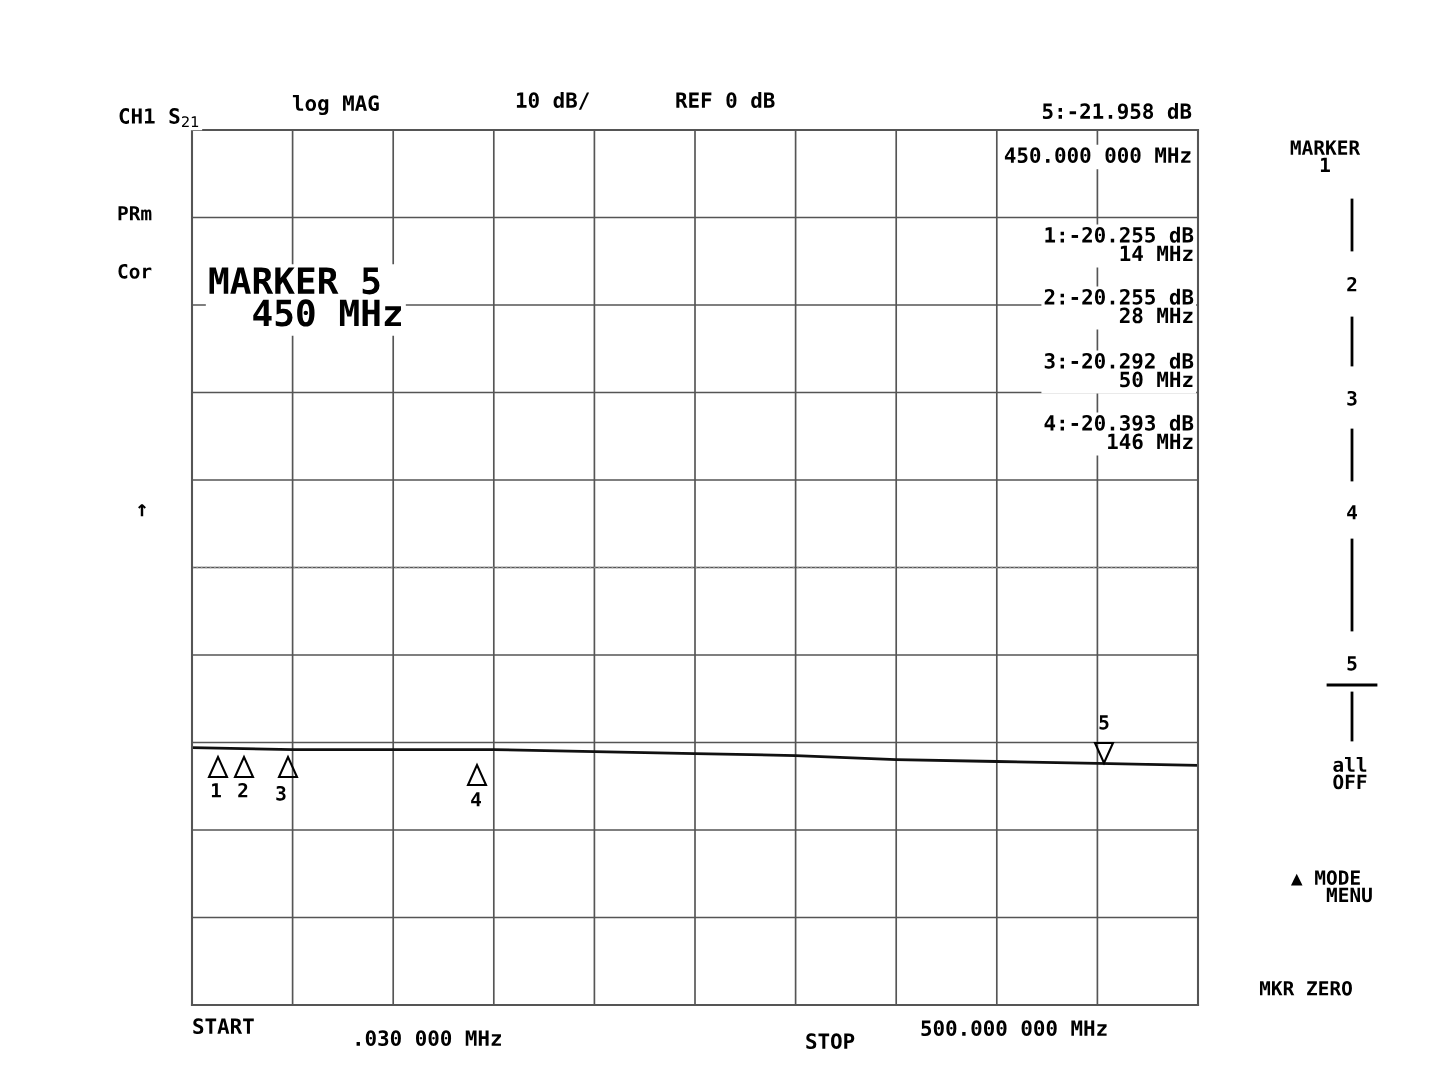 This screenshot has width=1445, height=1084. I want to click on text: 1, so click(216, 790).